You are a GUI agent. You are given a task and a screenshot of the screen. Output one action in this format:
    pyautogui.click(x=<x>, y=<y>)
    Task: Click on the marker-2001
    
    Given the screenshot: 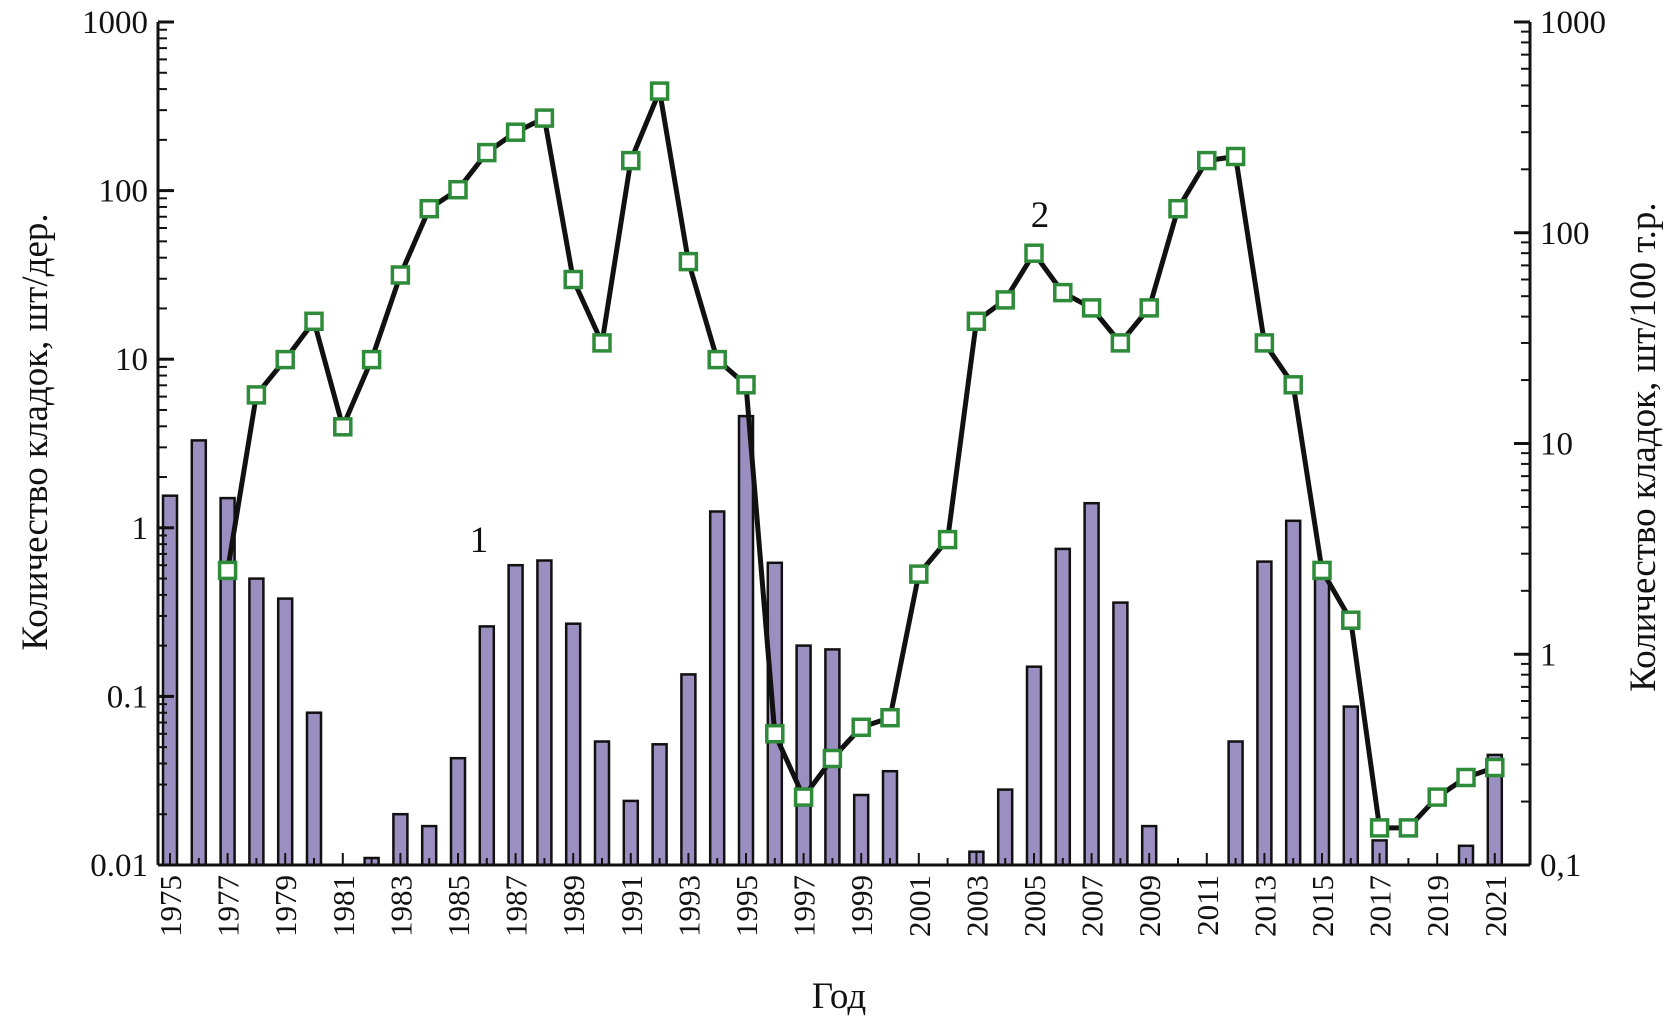 What is the action you would take?
    pyautogui.click(x=919, y=574)
    